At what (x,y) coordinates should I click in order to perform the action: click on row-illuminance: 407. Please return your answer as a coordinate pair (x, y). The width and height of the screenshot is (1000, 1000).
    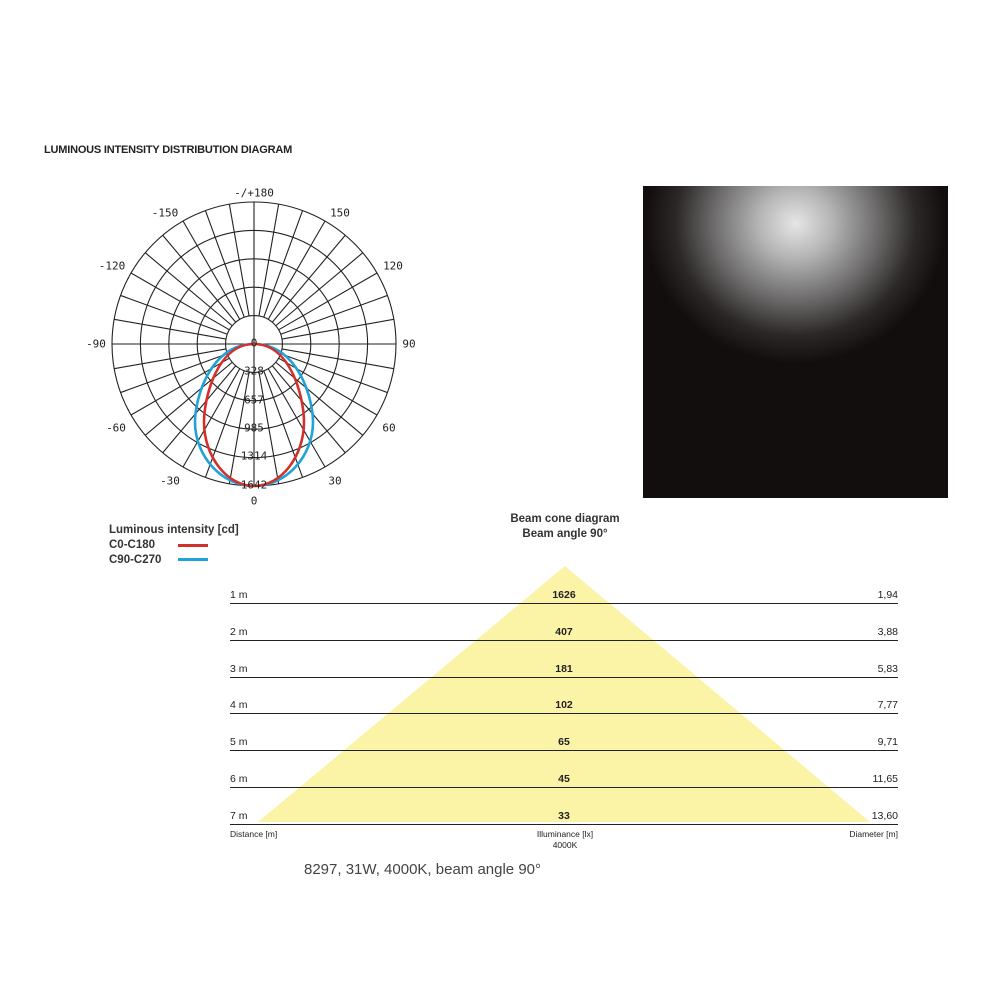
    Looking at the image, I should click on (564, 631).